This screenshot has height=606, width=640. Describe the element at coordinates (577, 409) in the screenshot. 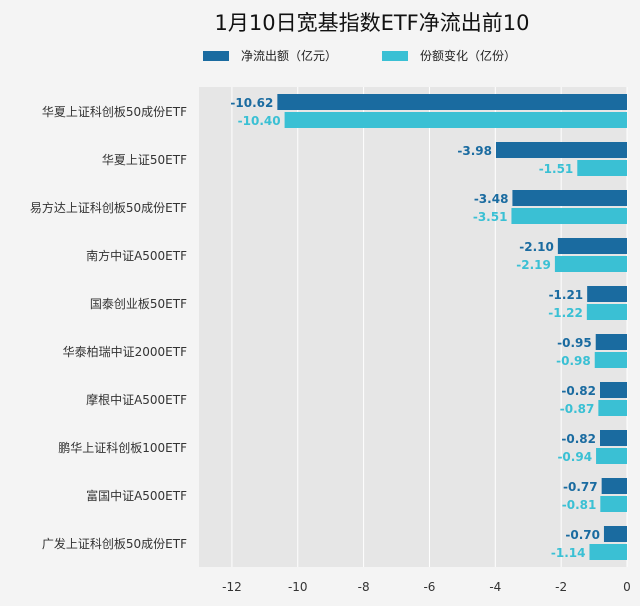

I see `data-label-share-6: -0.87` at that location.